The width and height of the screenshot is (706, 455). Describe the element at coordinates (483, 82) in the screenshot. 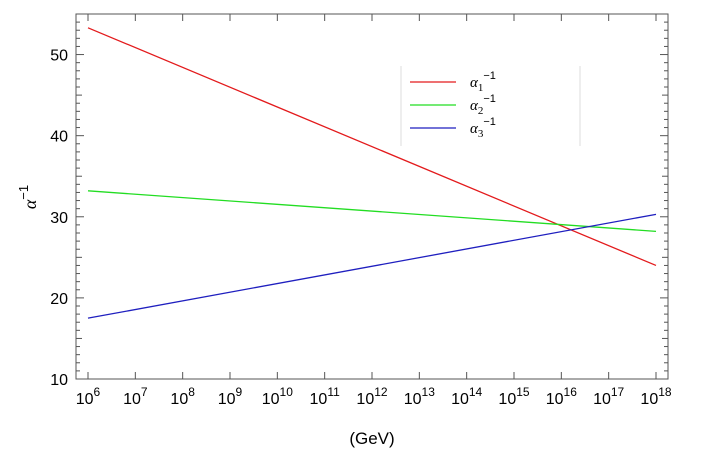

I see `legend-label-alpha1: α1−1` at that location.